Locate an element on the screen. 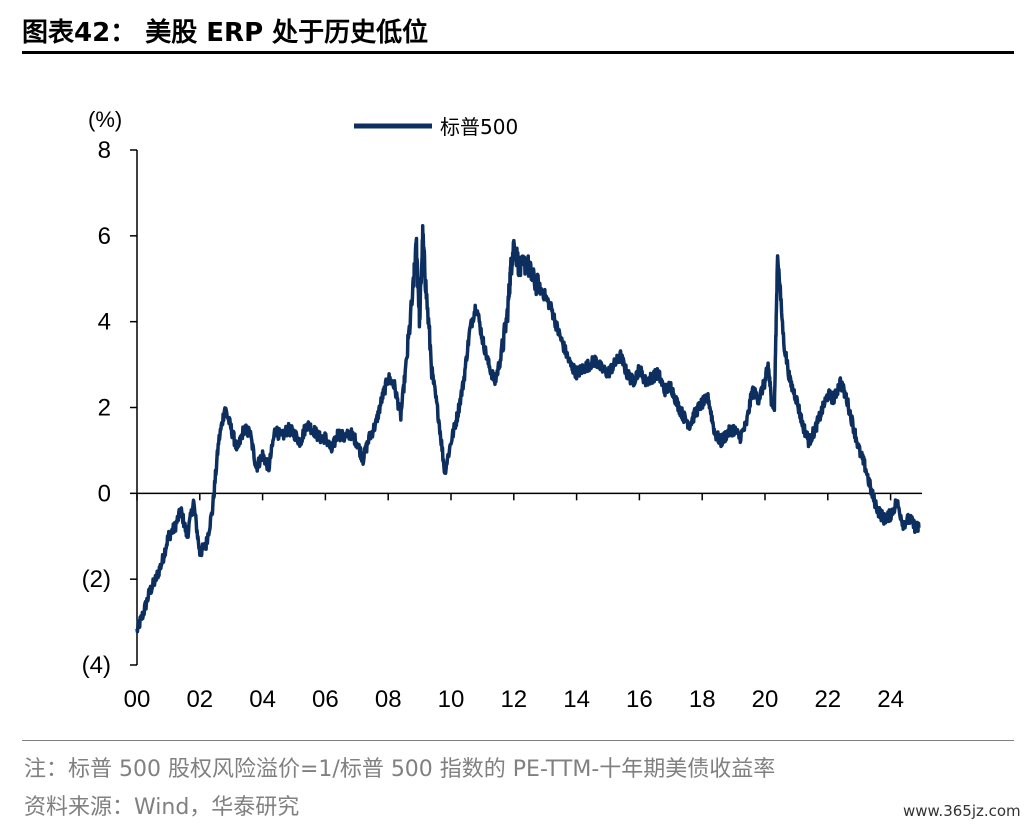  y-tick-label: 6 is located at coordinates (104, 236).